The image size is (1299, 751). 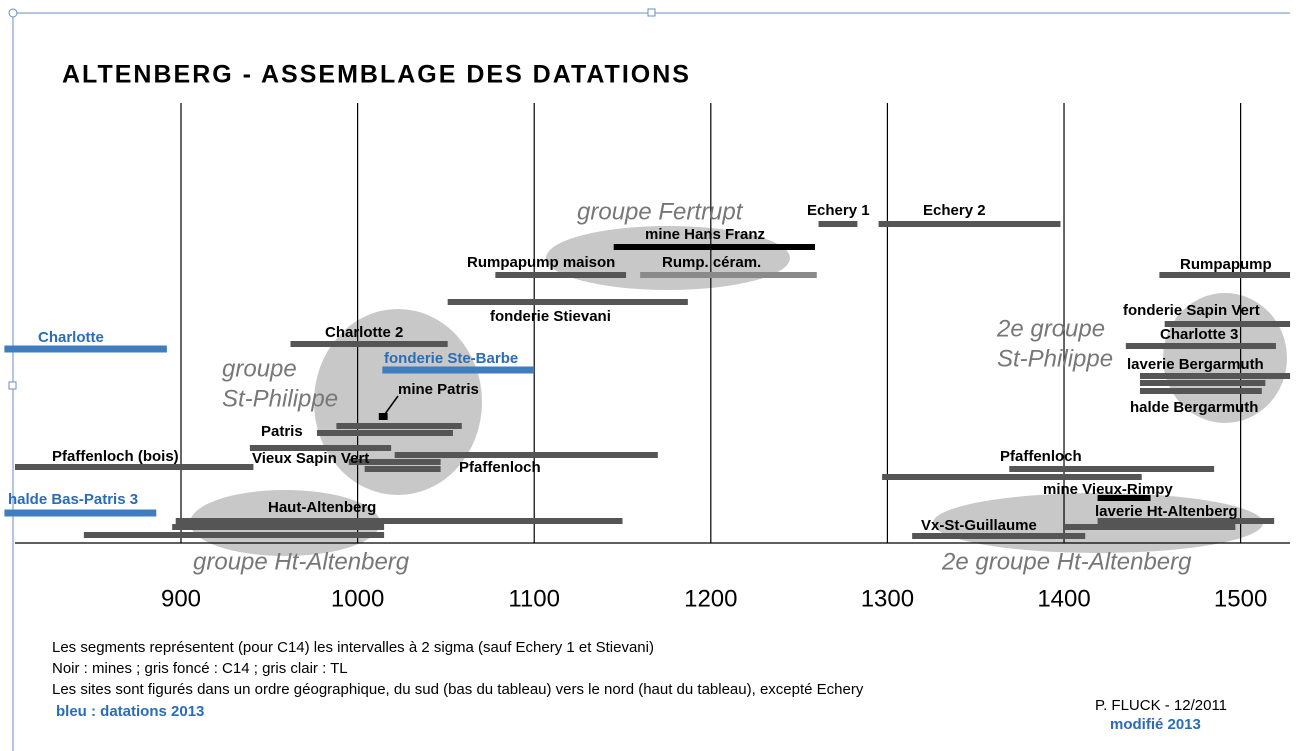 What do you see at coordinates (710, 598) in the screenshot?
I see `x-tick-label: 1200` at bounding box center [710, 598].